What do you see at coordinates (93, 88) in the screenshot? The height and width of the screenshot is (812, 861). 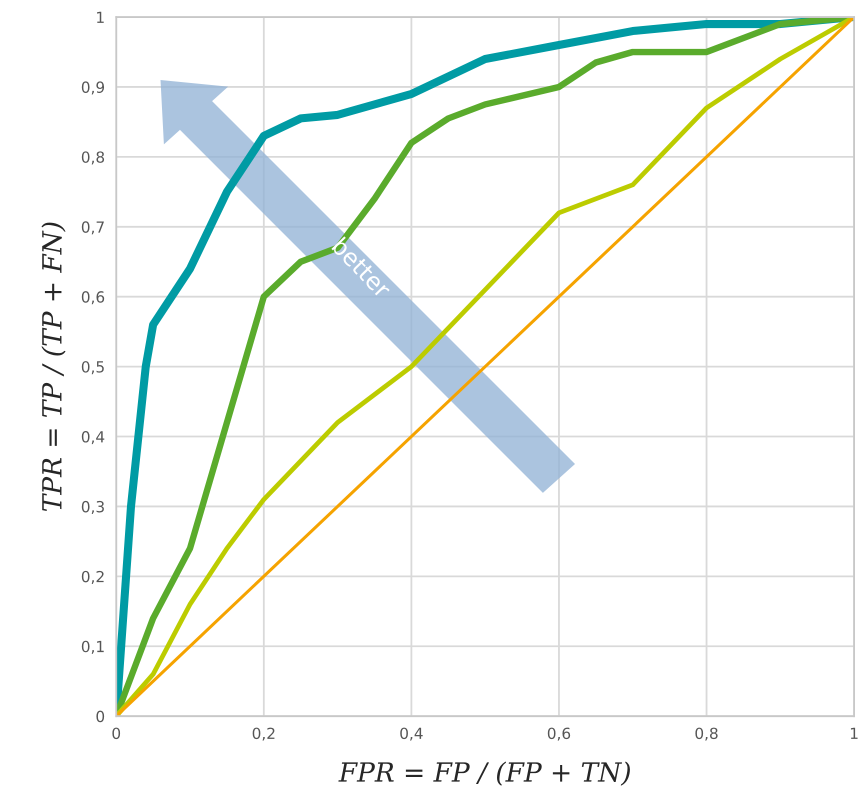 I see `y-tick-label: 0,9` at bounding box center [93, 88].